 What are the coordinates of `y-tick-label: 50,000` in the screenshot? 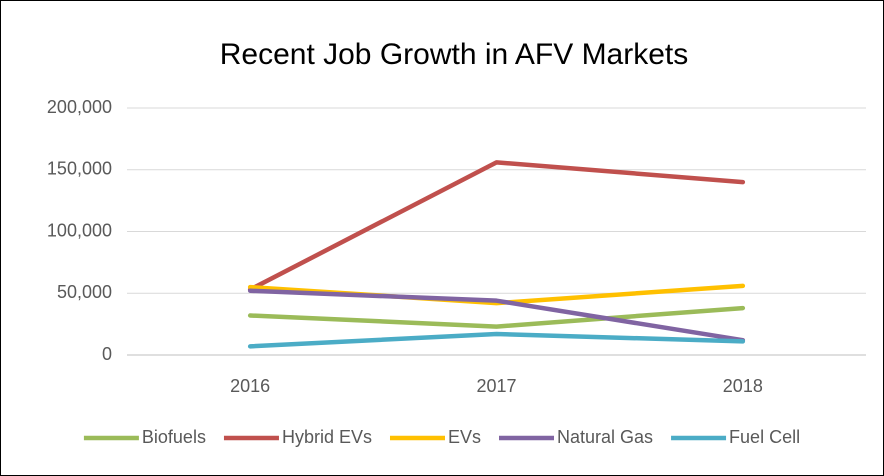 It's located at (84, 292).